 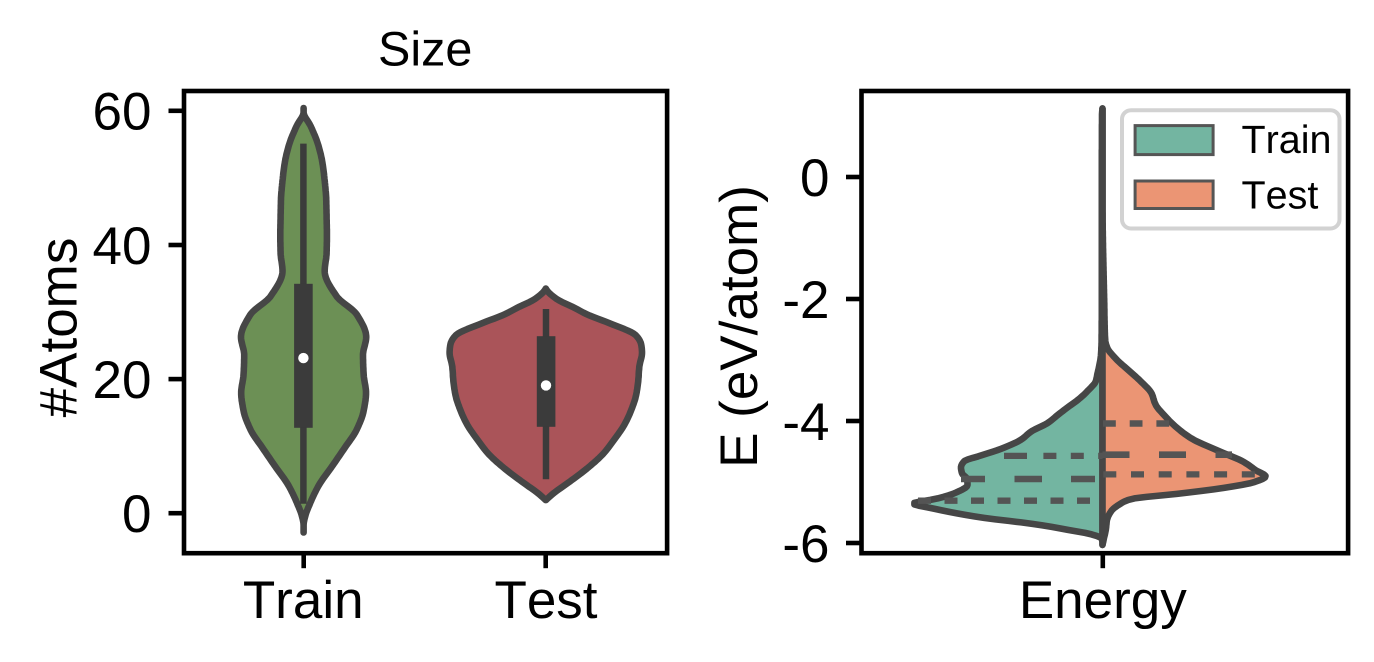 What do you see at coordinates (122, 246) in the screenshot?
I see `svg-text: 40` at bounding box center [122, 246].